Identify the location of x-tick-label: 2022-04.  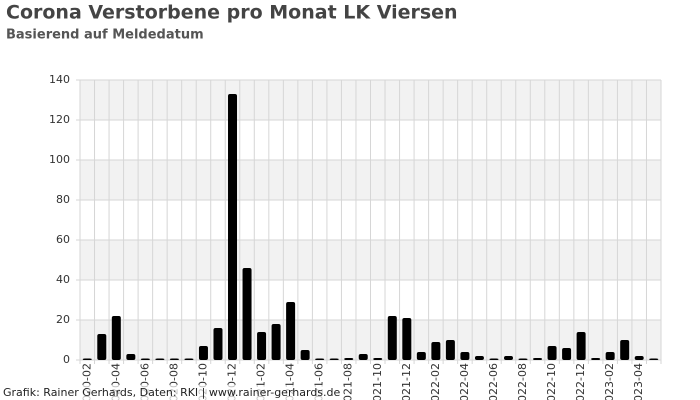
(464, 381).